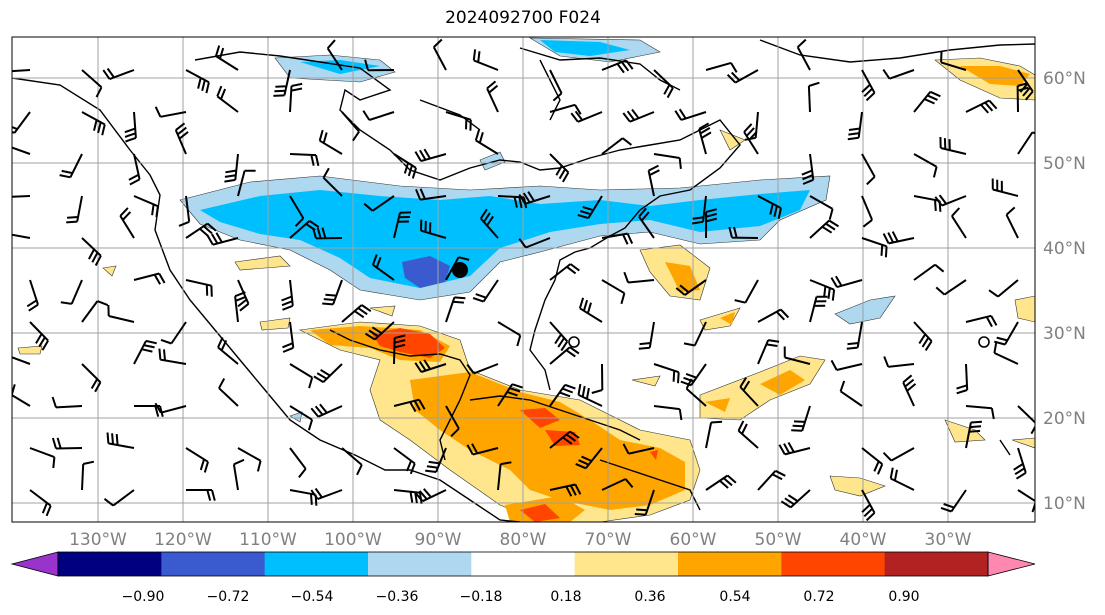 The height and width of the screenshot is (615, 1105). Describe the element at coordinates (143, 597) in the screenshot. I see `colorbar-tick-label: −0.90` at that location.